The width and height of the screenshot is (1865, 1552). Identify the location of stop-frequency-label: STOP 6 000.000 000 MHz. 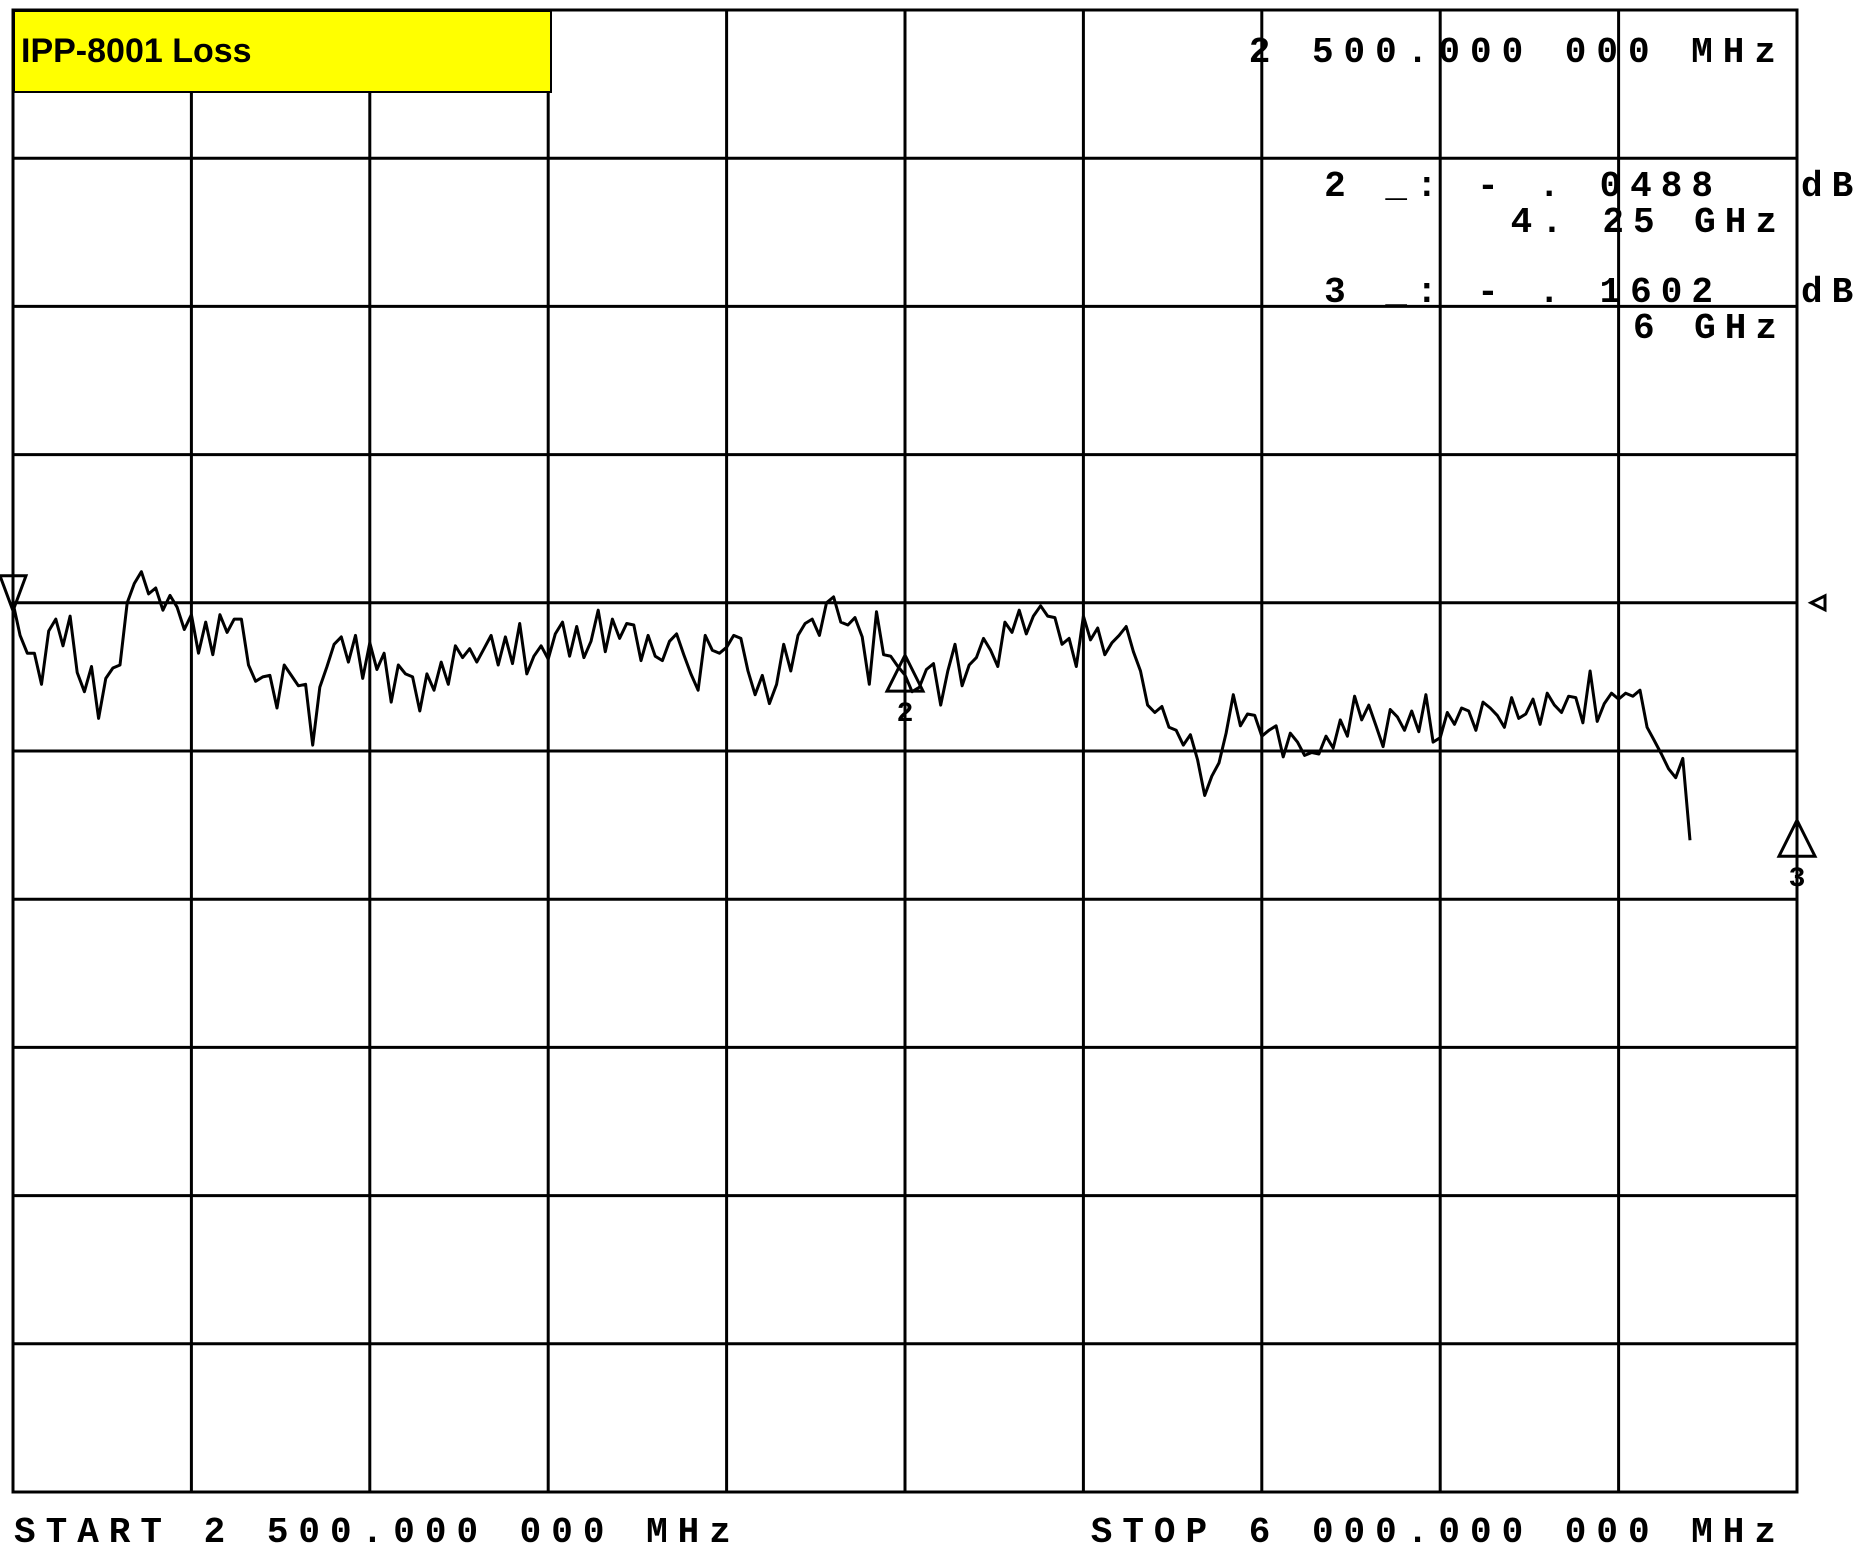
(1438, 1532).